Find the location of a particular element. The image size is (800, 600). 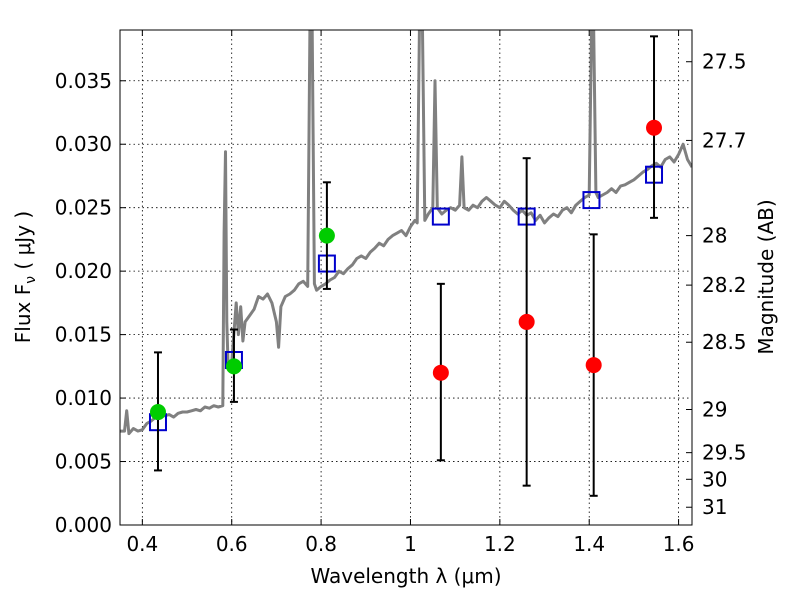

x-tick-label: 0.8 is located at coordinates (321, 544).